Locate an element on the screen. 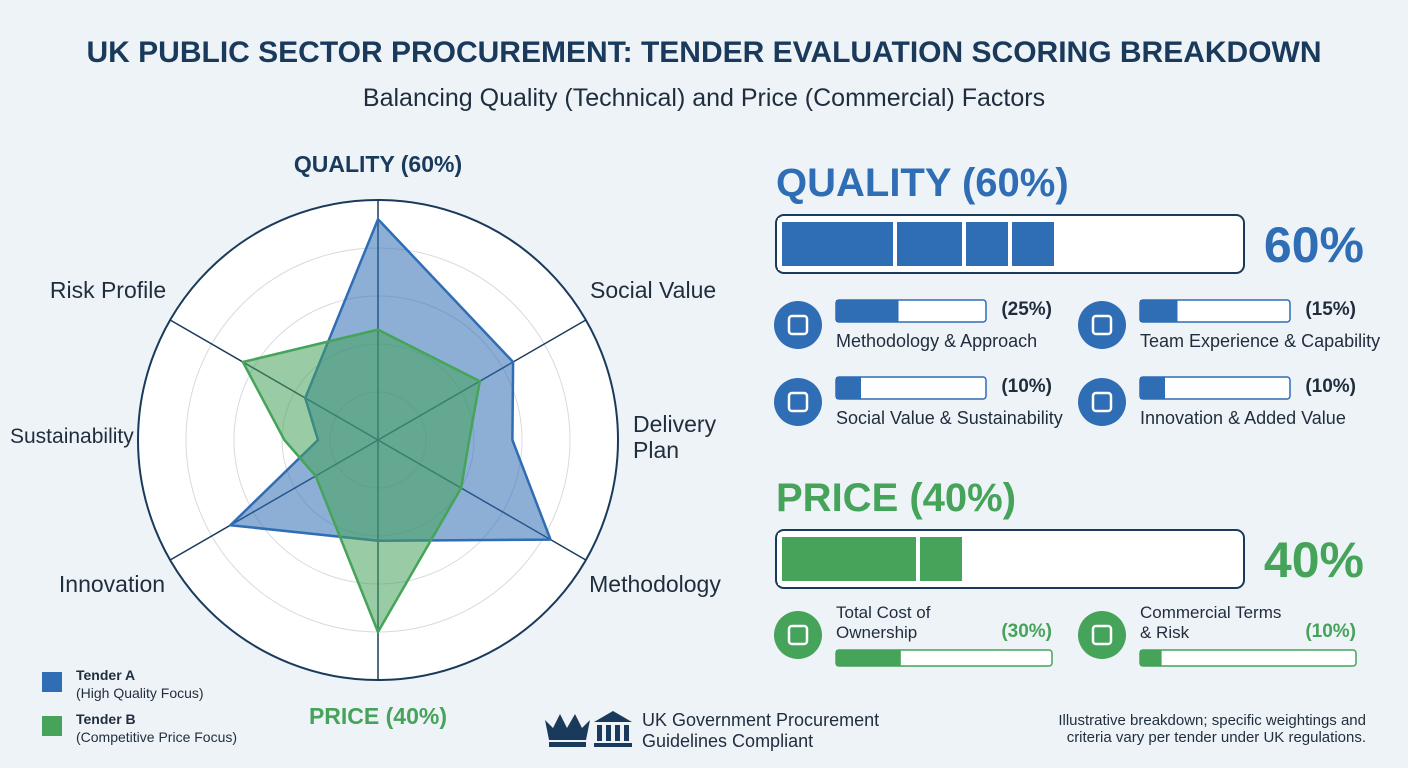 This screenshot has width=1408, height=768. legend-description: (High Quality Focus) is located at coordinates (140, 693).